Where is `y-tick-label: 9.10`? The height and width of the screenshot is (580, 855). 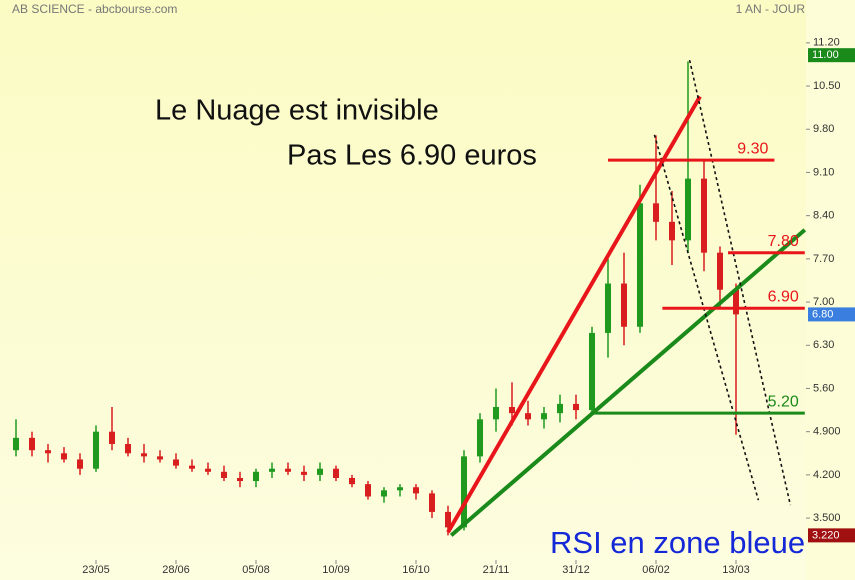
y-tick-label: 9.10 is located at coordinates (823, 172).